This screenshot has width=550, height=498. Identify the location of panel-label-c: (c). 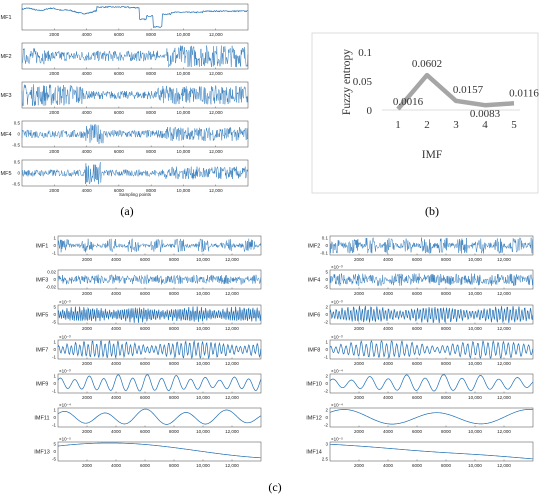
(274, 487).